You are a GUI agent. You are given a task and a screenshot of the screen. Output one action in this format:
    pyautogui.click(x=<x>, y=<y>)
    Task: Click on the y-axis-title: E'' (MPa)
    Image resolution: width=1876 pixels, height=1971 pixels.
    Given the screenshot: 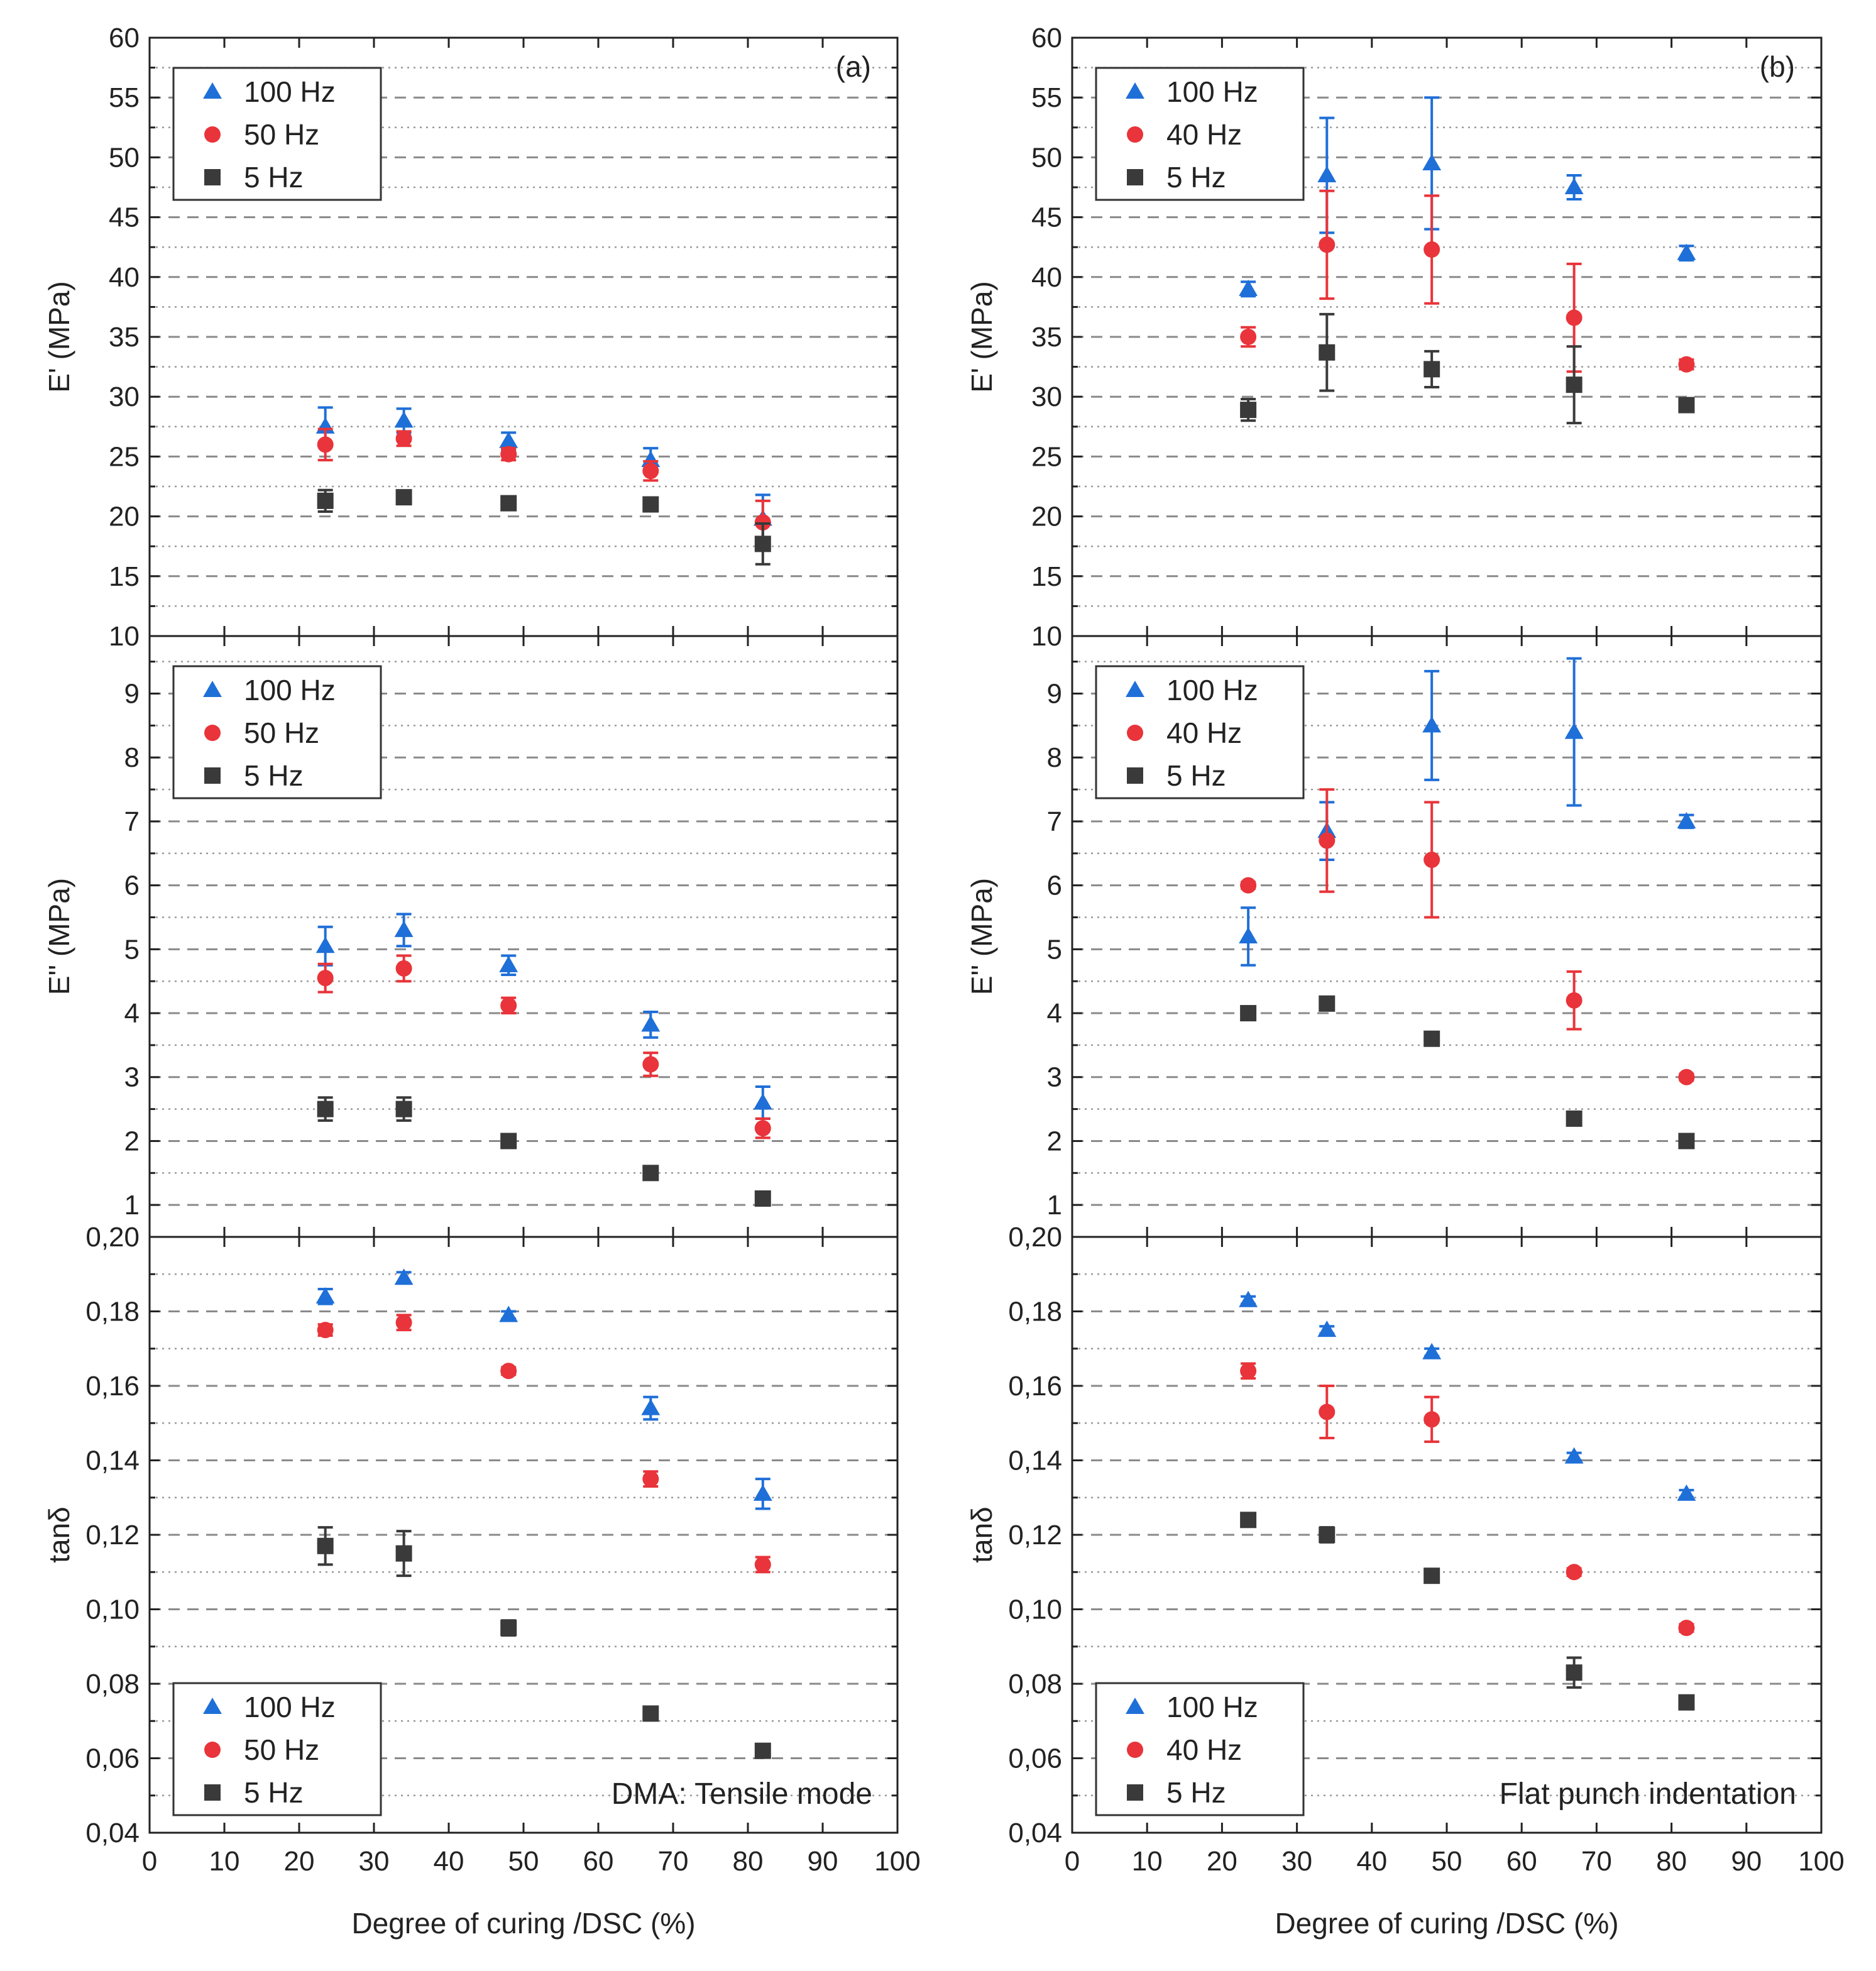 What is the action you would take?
    pyautogui.click(x=59, y=936)
    